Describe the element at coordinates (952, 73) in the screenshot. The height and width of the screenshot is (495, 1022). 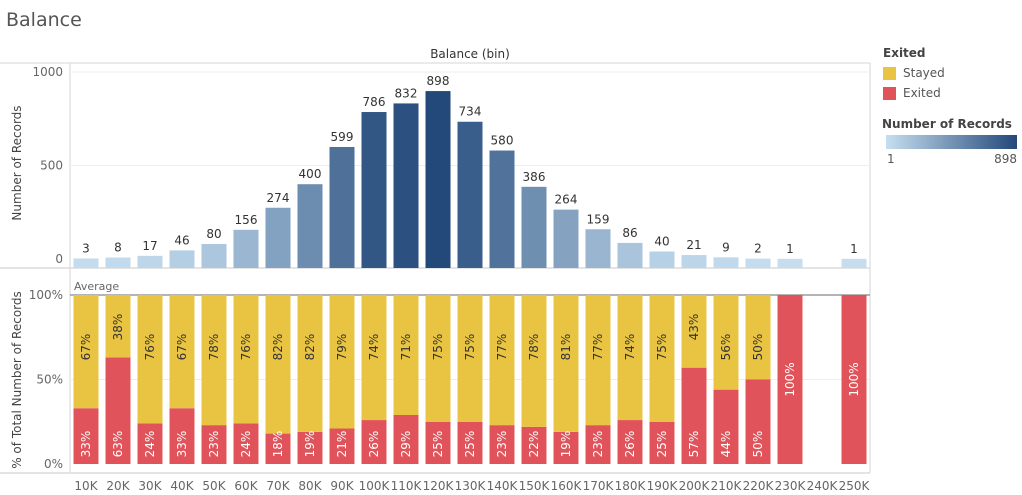
I see `legend-item-stayed: Stayed` at that location.